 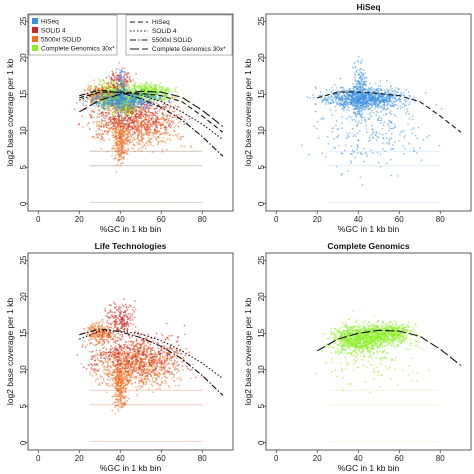 I want to click on scatter-points, so click(x=371, y=129).